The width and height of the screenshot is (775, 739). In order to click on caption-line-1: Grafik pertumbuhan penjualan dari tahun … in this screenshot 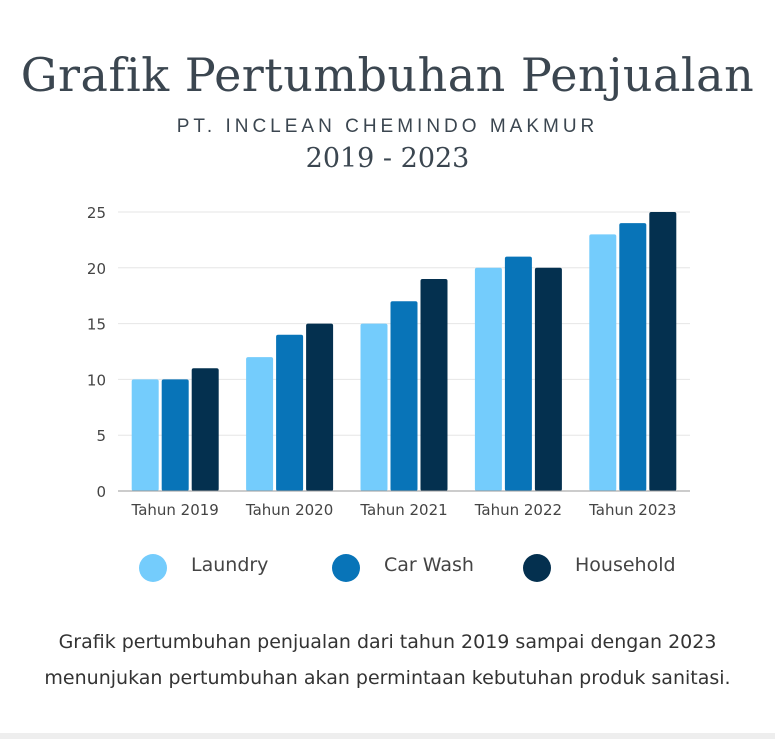, I will do `click(387, 642)`.